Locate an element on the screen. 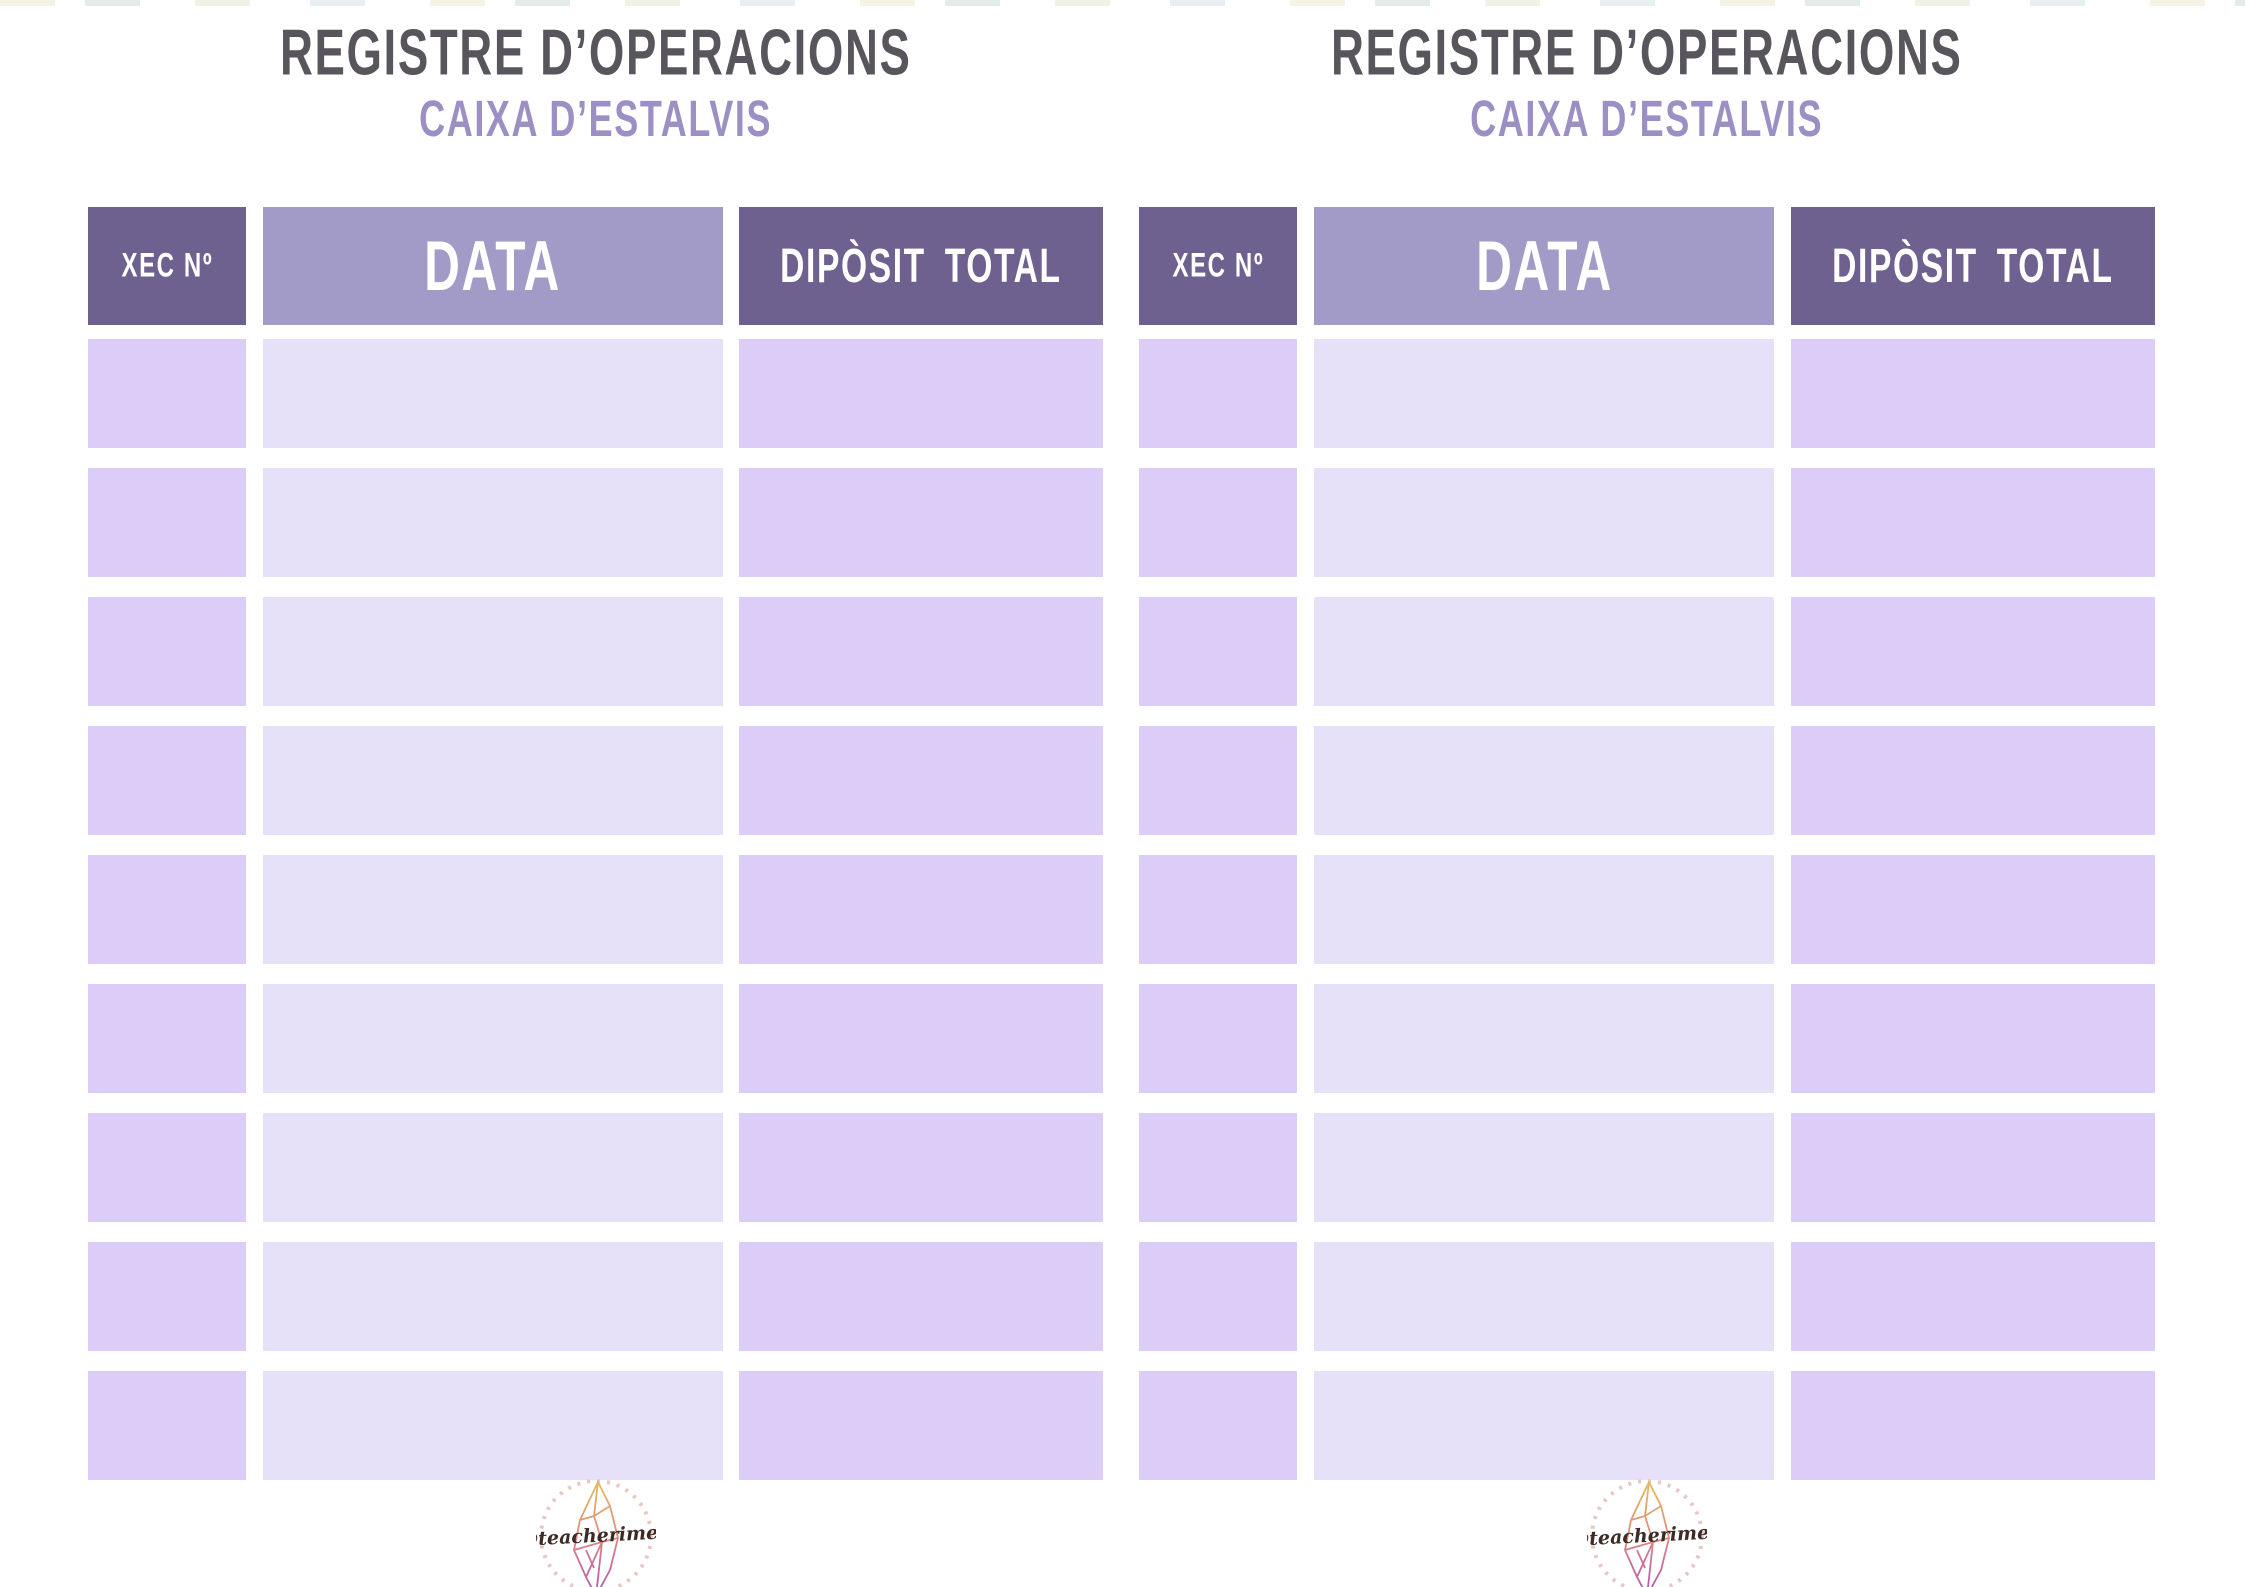  header-label-xec: XEC Nº is located at coordinates (1218, 265).